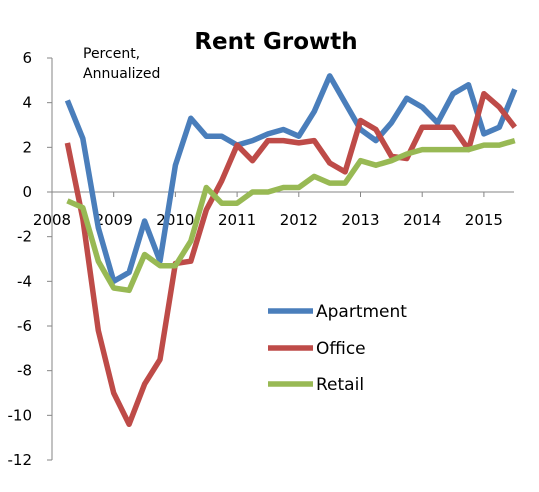  Describe the element at coordinates (27, 103) in the screenshot. I see `y-tick-label: 4` at that location.